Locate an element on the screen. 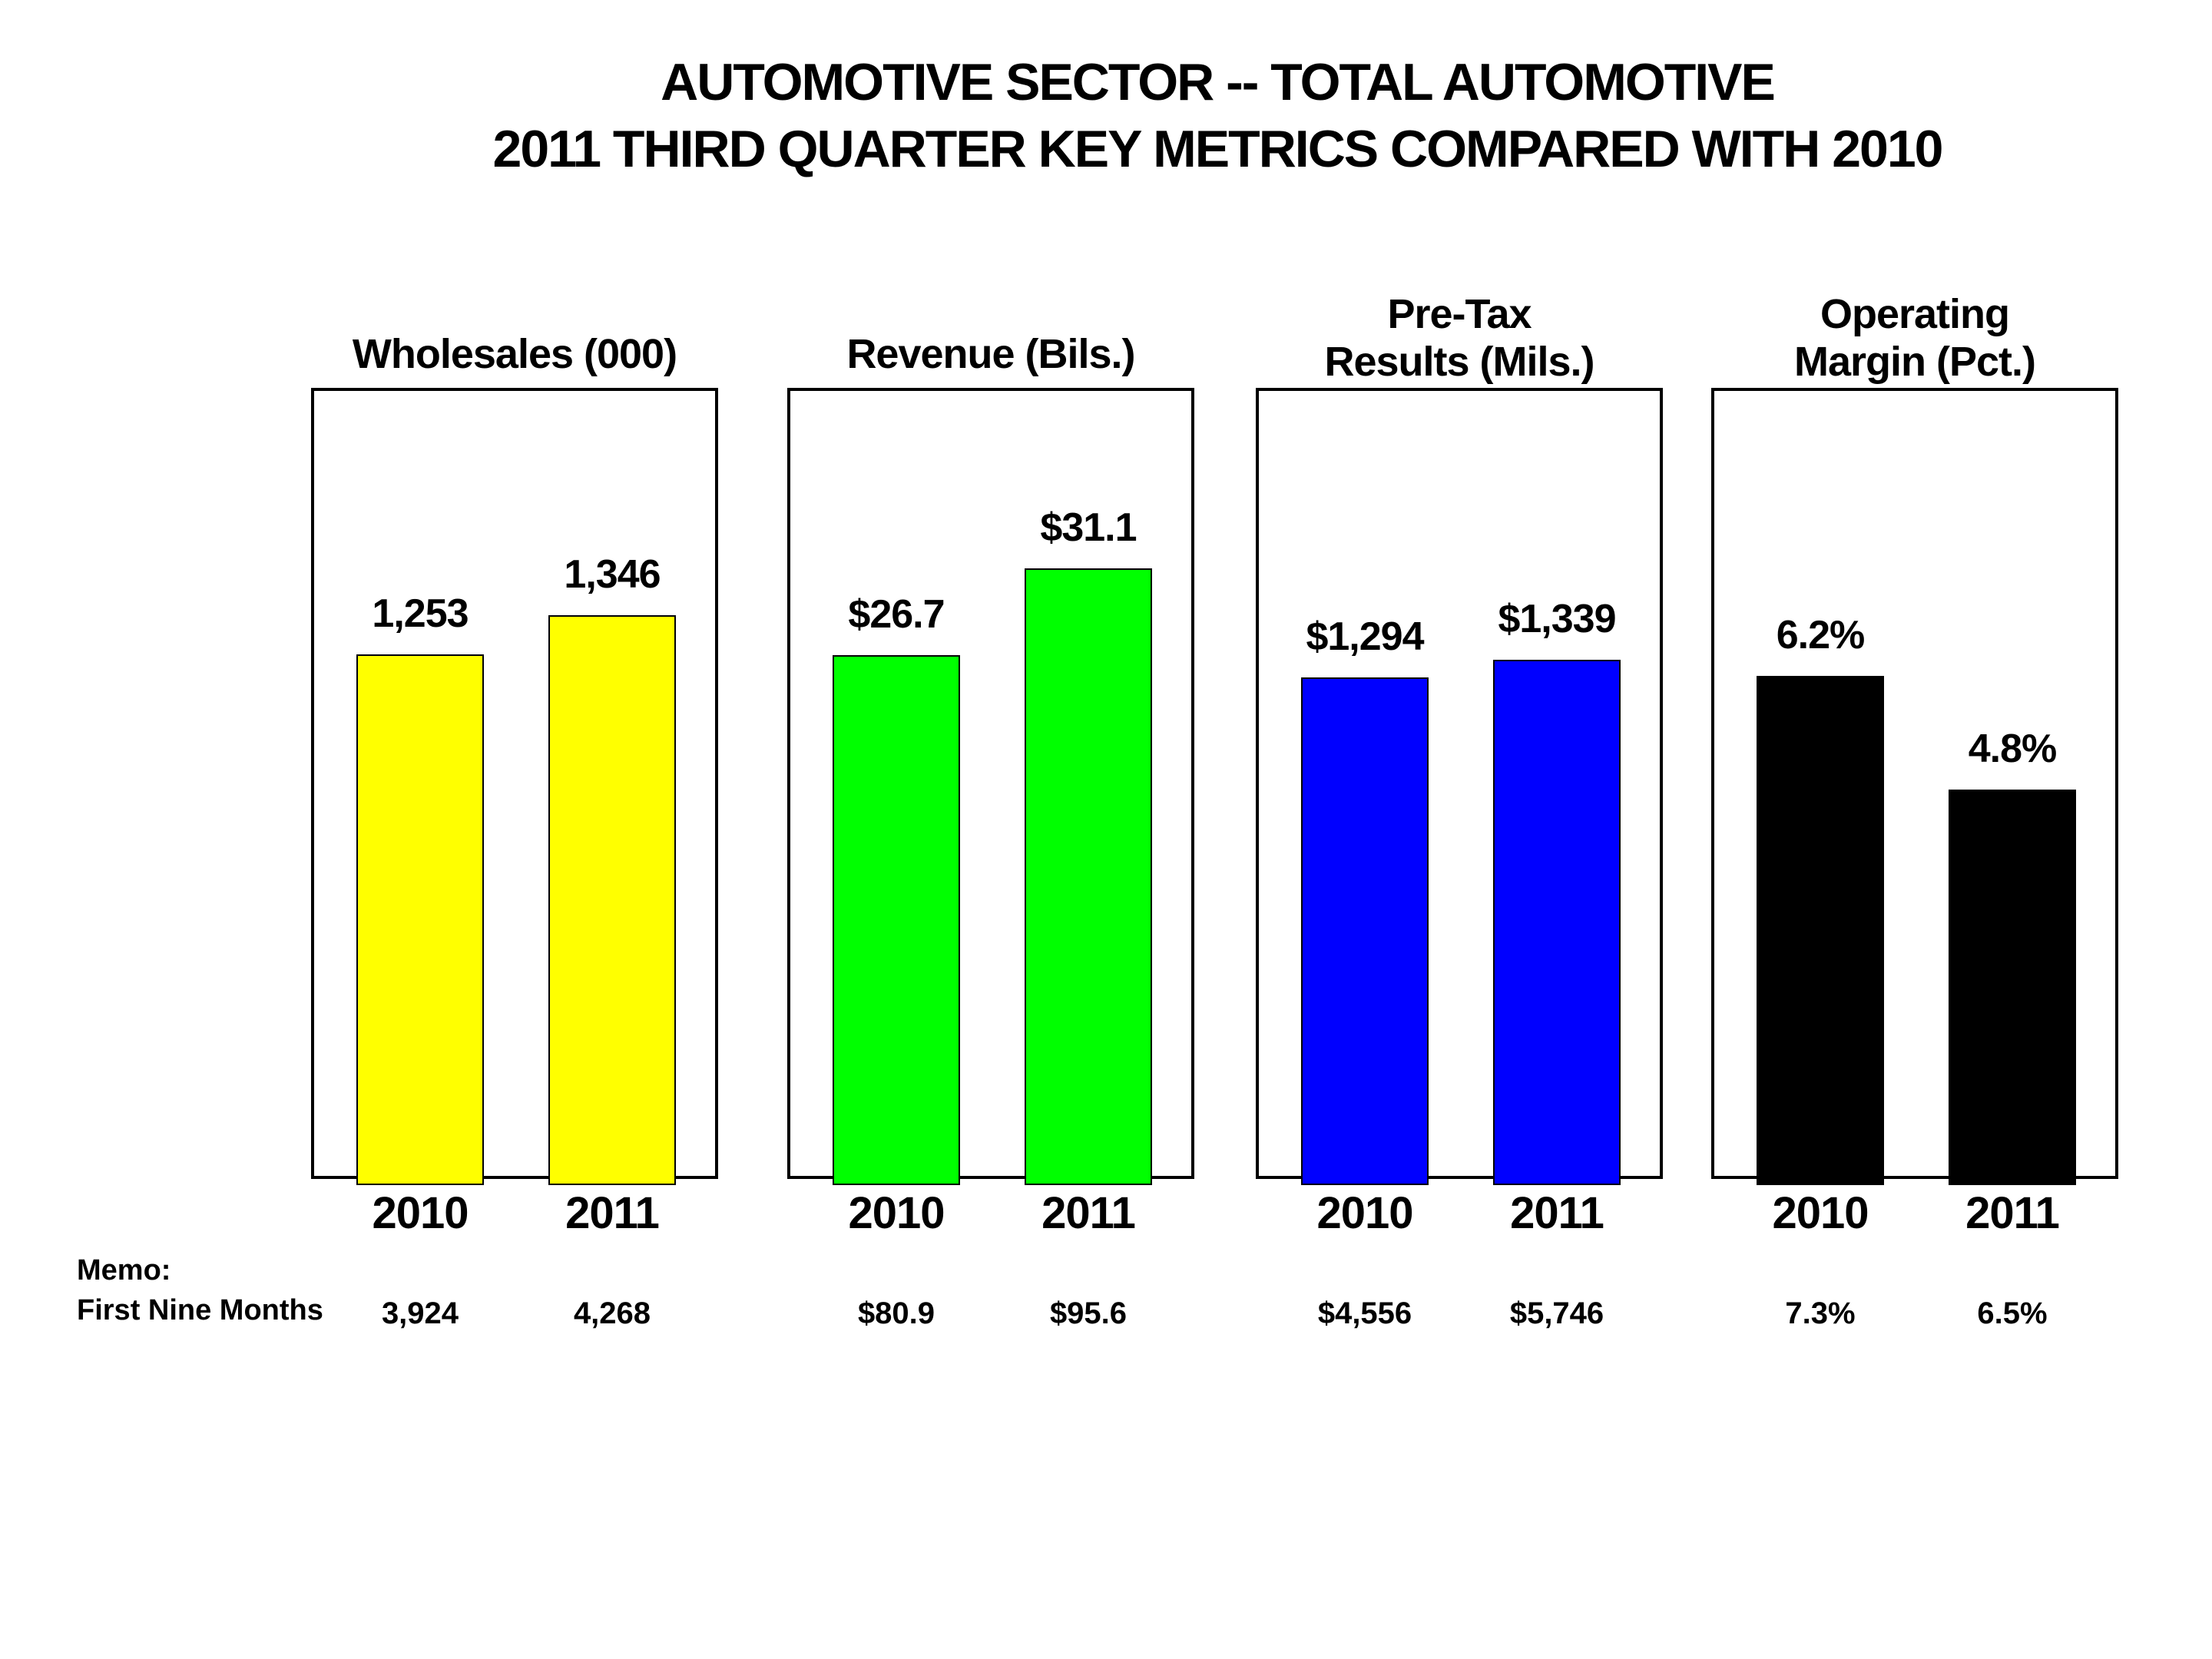 The width and height of the screenshot is (2212, 1659). bar-value-label: $31.1 is located at coordinates (1089, 527).